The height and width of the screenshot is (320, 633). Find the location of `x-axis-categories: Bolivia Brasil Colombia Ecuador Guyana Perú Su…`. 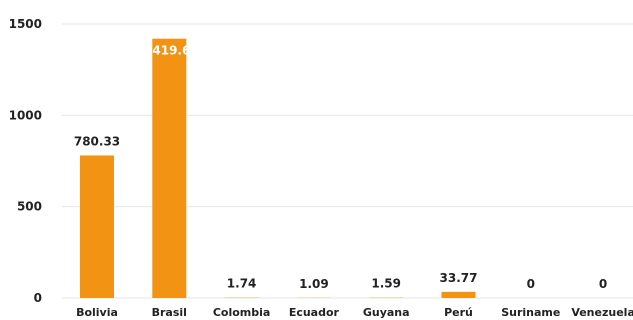

x-axis-categories: Bolivia Brasil Colombia Ecuador Guyana Perú Su… is located at coordinates (354, 312).